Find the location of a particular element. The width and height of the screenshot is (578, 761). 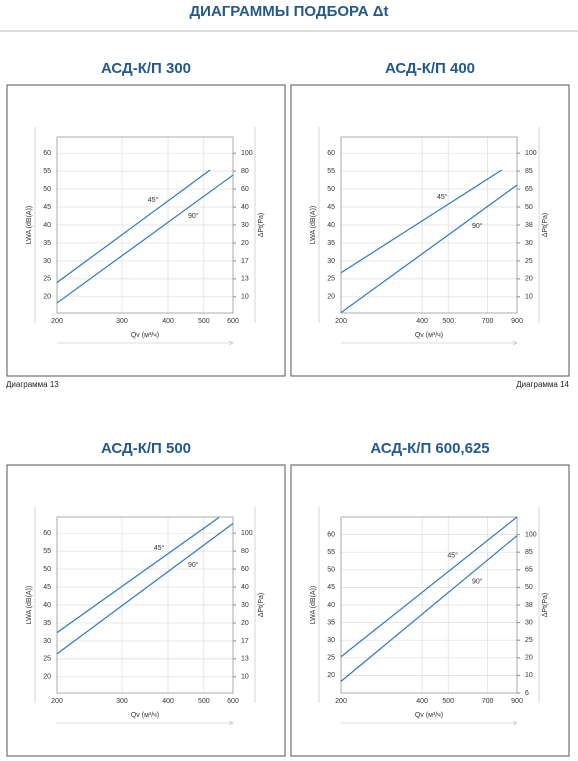

chart-title: АСД-К/П 500 is located at coordinates (146, 448).